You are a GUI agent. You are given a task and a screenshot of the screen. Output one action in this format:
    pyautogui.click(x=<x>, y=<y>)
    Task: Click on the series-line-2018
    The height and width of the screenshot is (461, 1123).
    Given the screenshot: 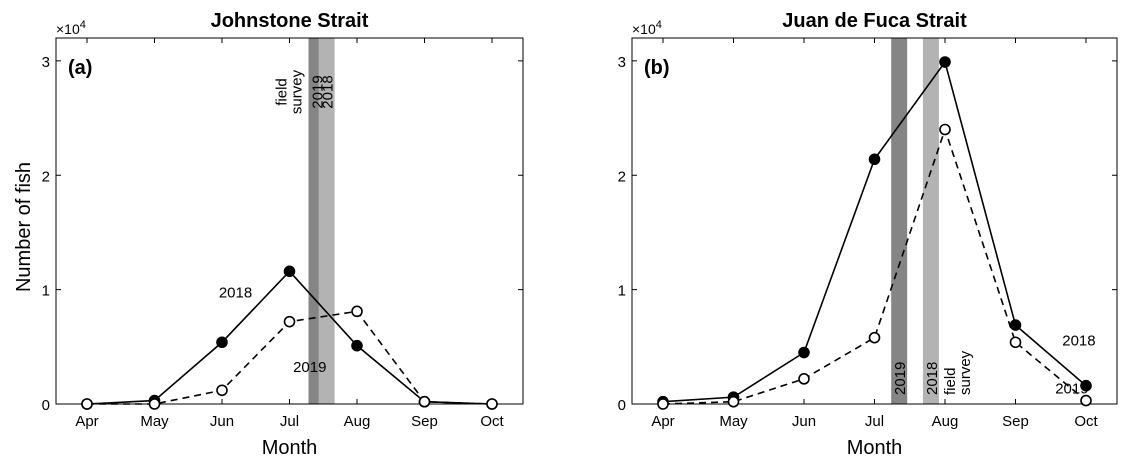 What is the action you would take?
    pyautogui.click(x=289, y=337)
    